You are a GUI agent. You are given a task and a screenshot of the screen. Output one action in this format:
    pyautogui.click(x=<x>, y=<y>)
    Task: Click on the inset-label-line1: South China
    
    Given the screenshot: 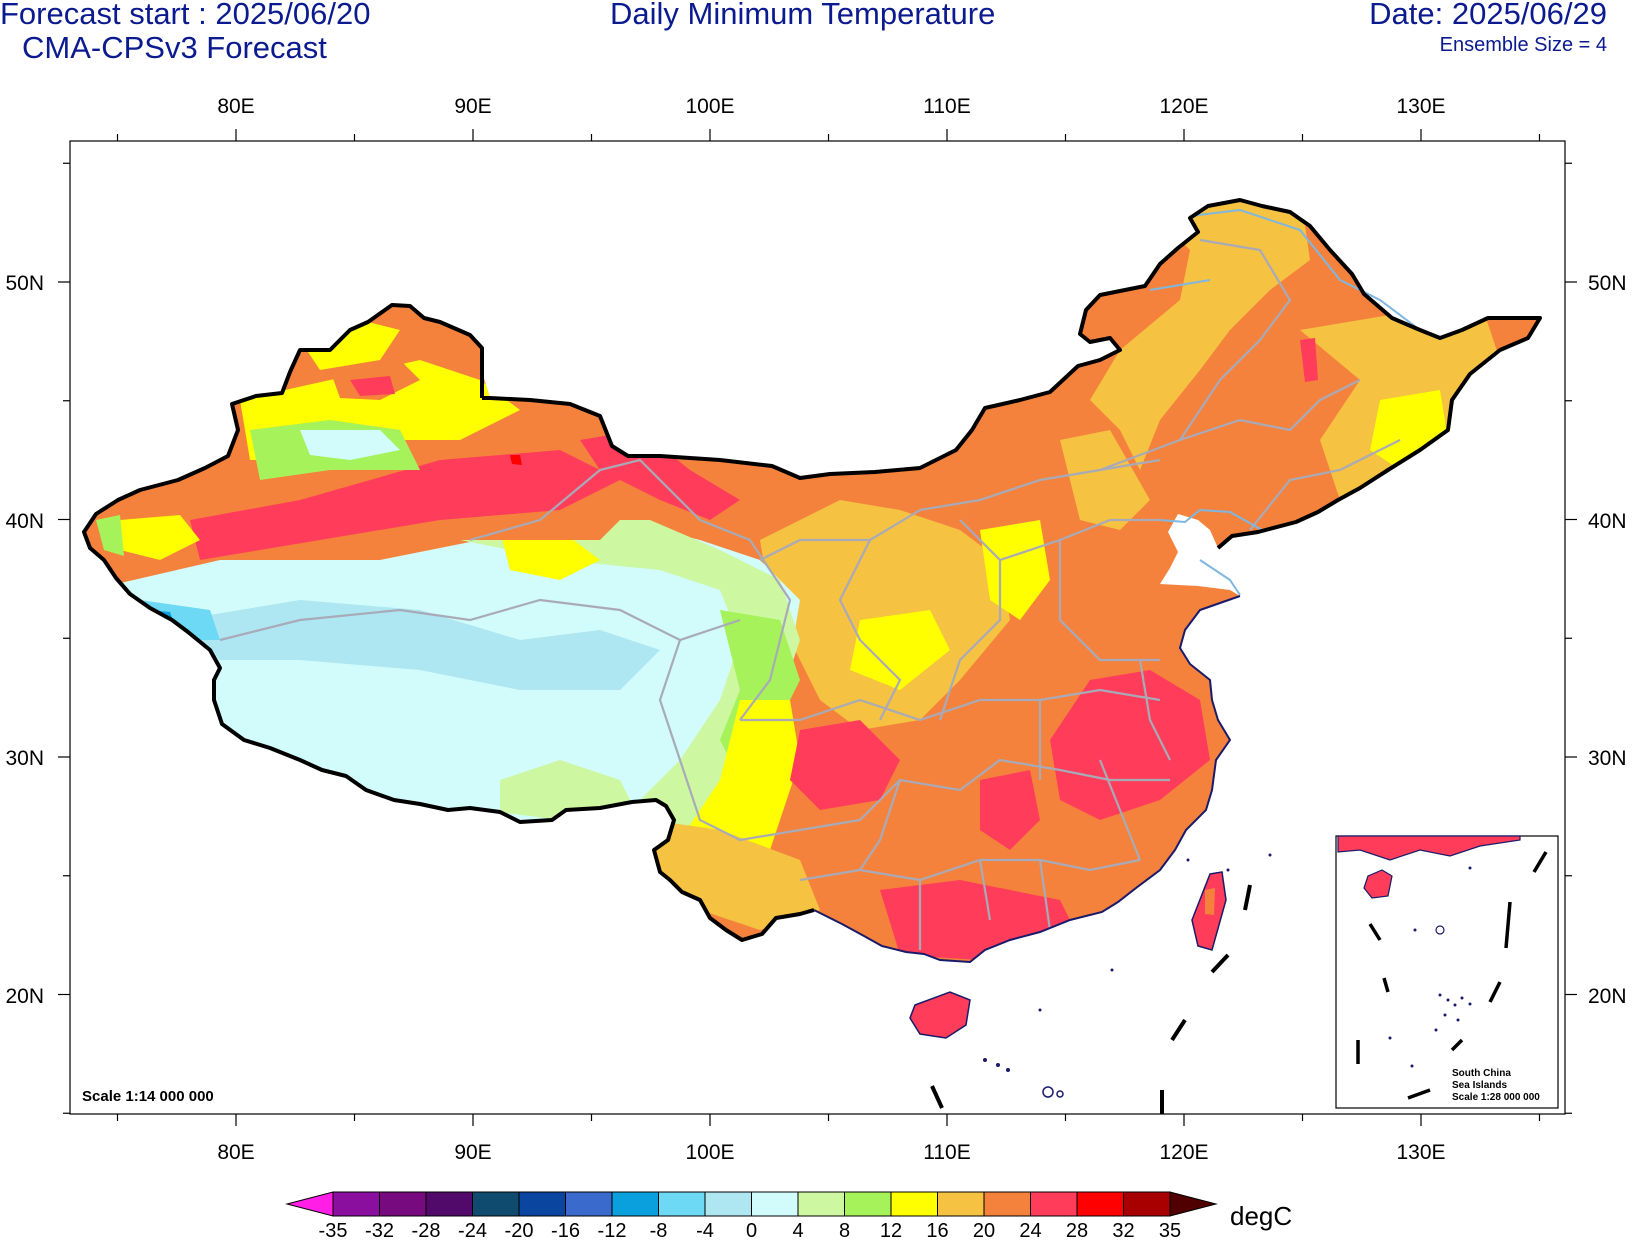 What is the action you would take?
    pyautogui.click(x=1481, y=1073)
    